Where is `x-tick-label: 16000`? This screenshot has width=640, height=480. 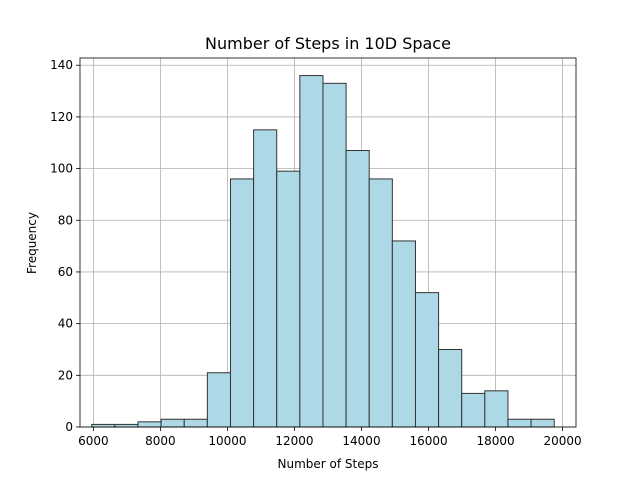 x-tick-label: 16000 is located at coordinates (428, 441).